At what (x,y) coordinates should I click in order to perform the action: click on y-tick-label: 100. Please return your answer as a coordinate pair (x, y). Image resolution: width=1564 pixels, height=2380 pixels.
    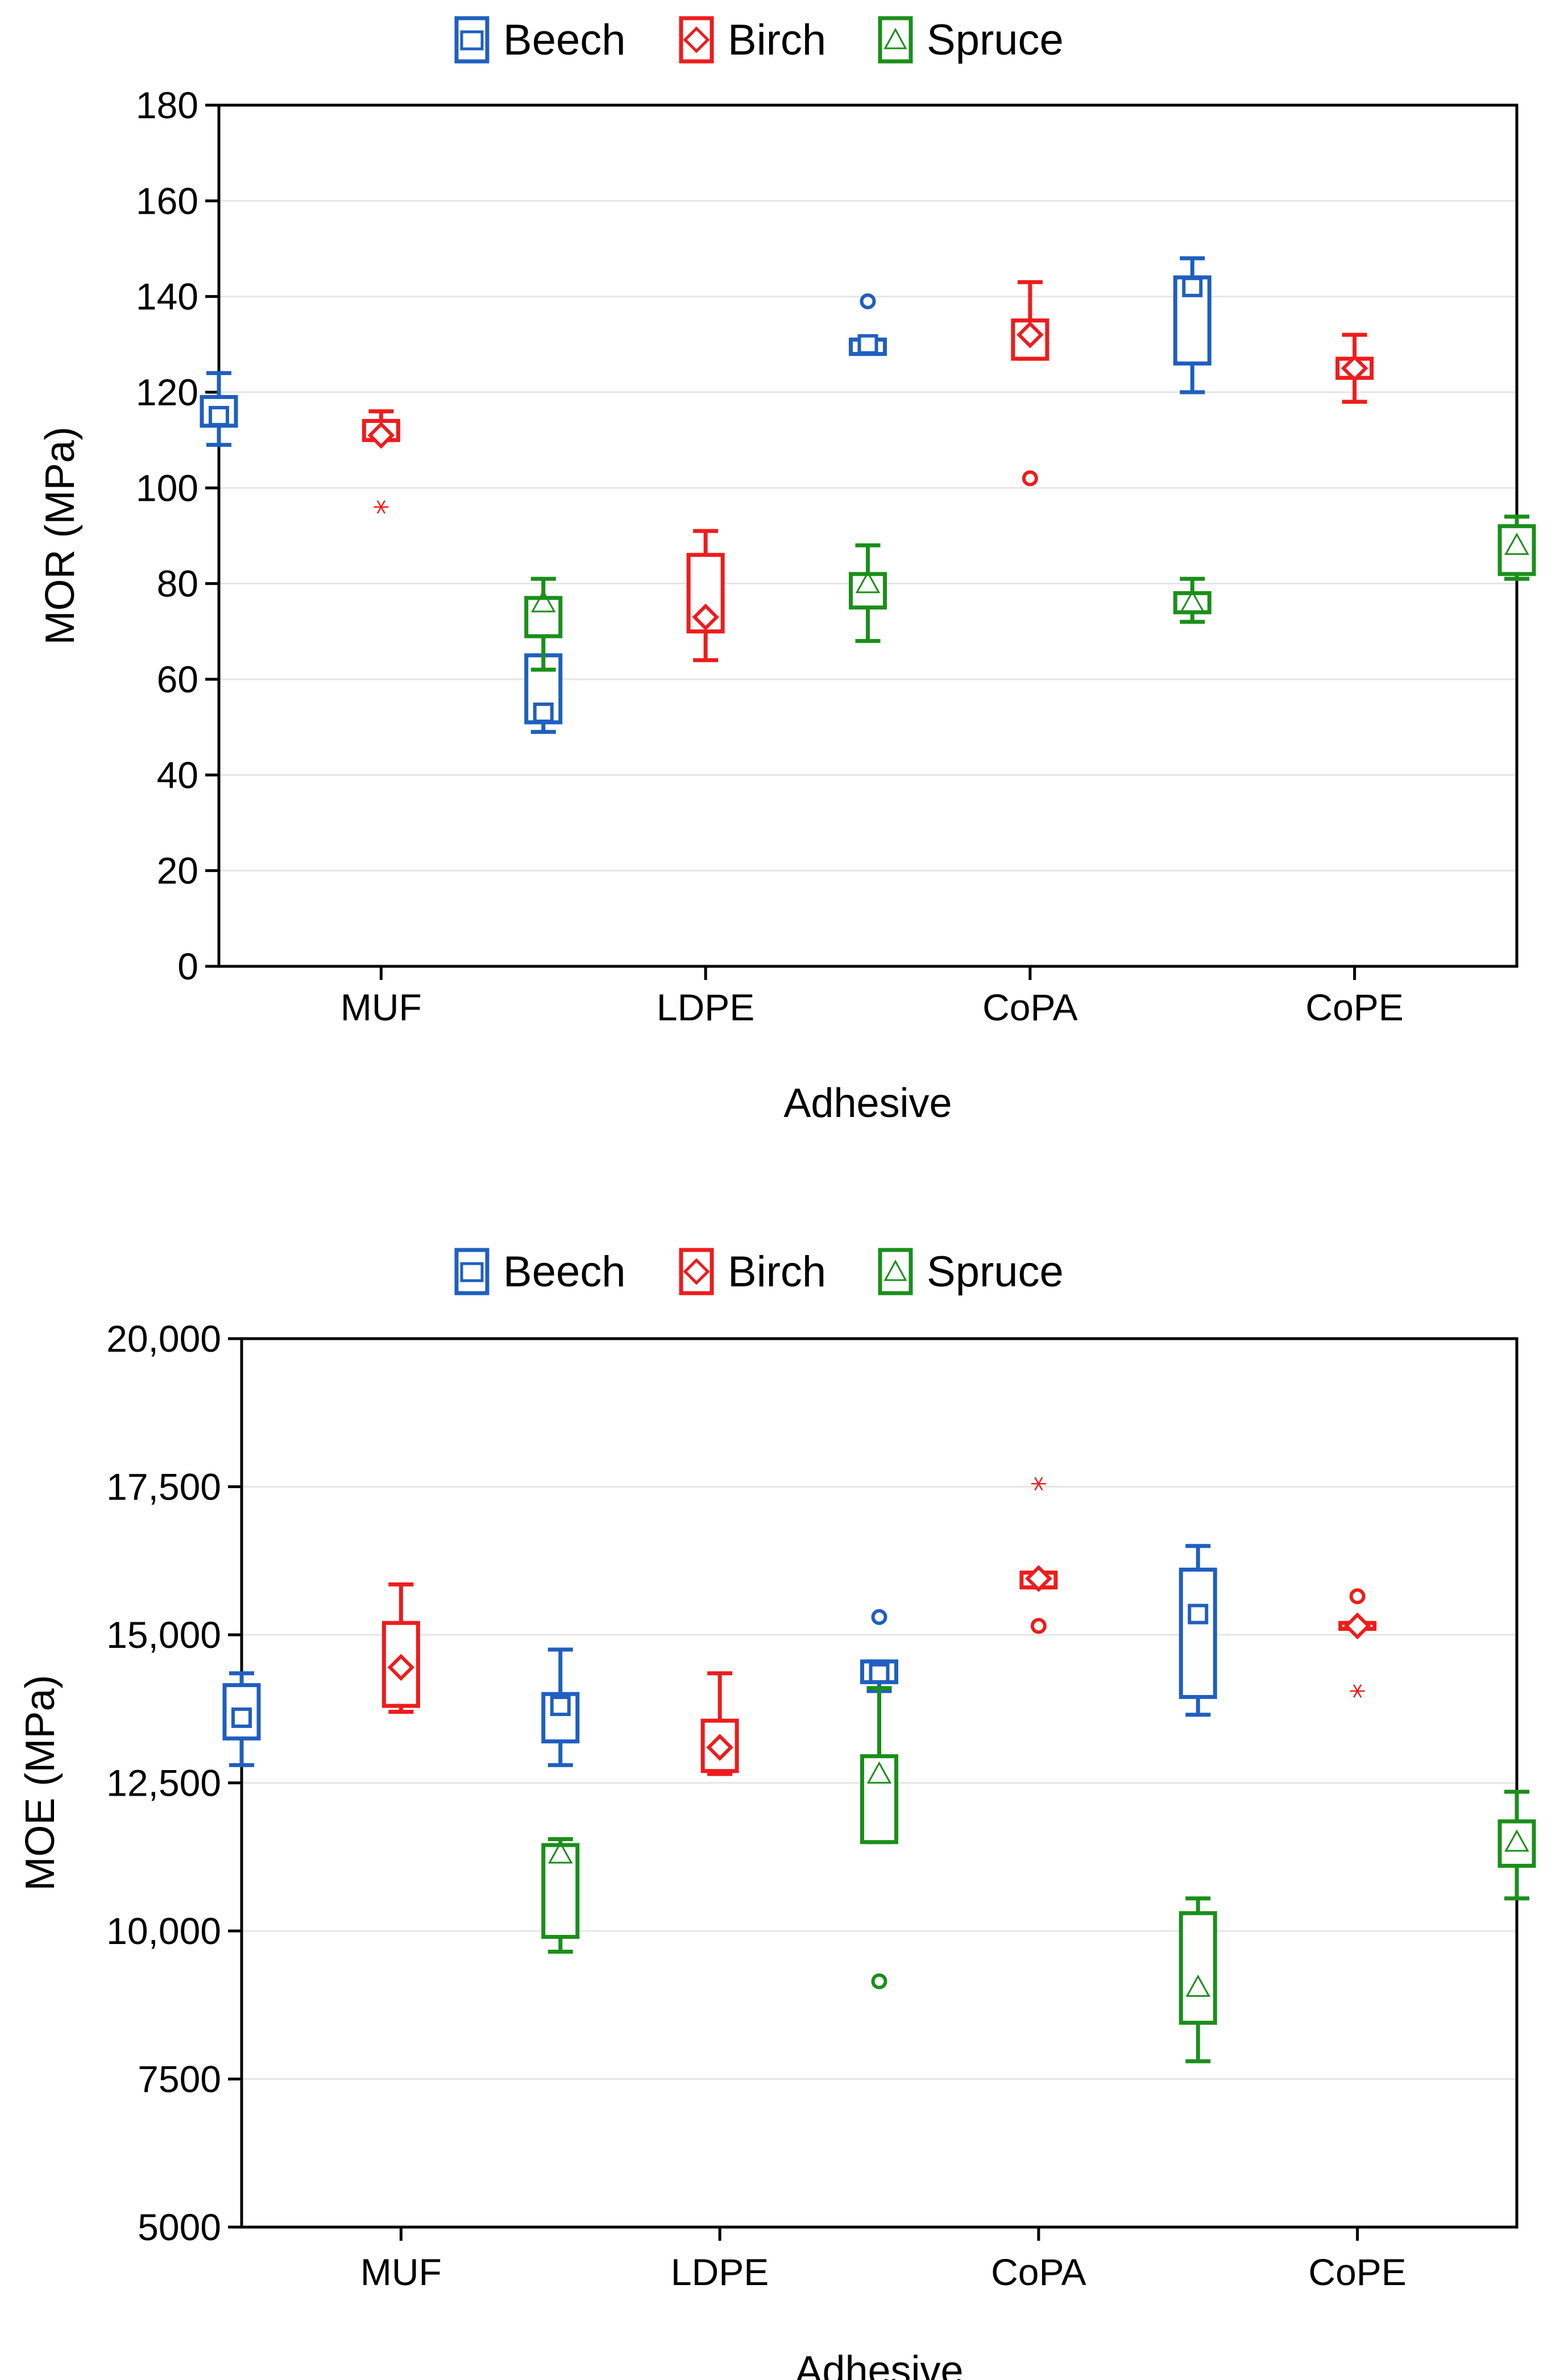
    Looking at the image, I should click on (167, 488).